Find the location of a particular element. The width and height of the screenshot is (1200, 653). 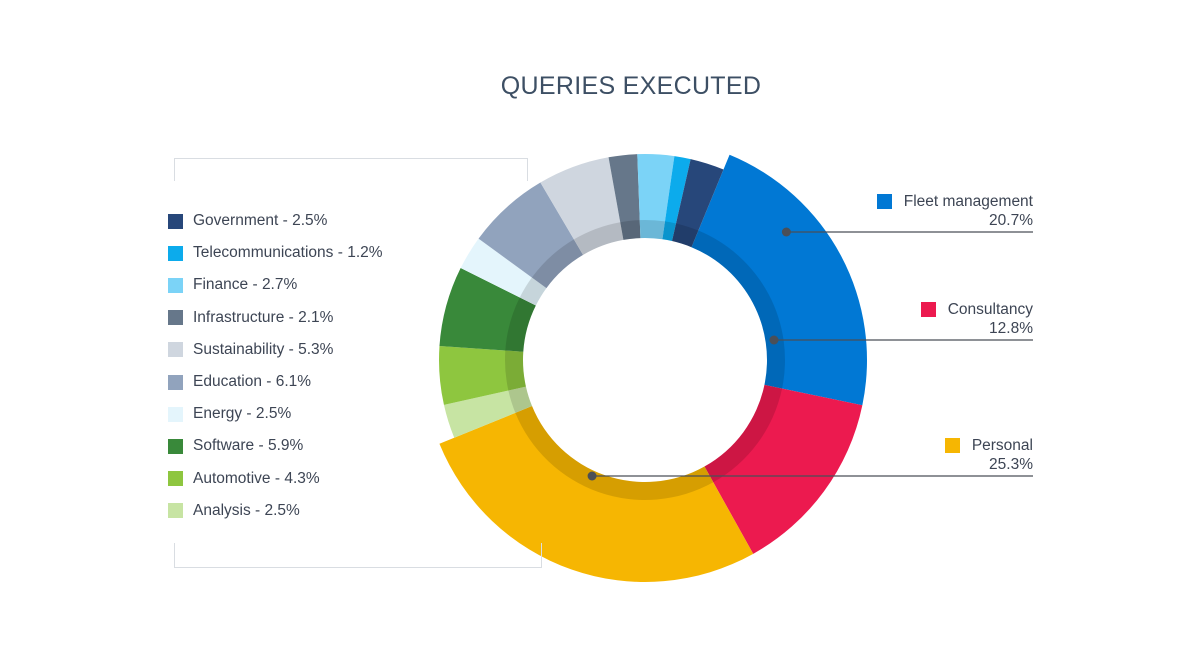

legend-label: Automotive is located at coordinates (232, 478).